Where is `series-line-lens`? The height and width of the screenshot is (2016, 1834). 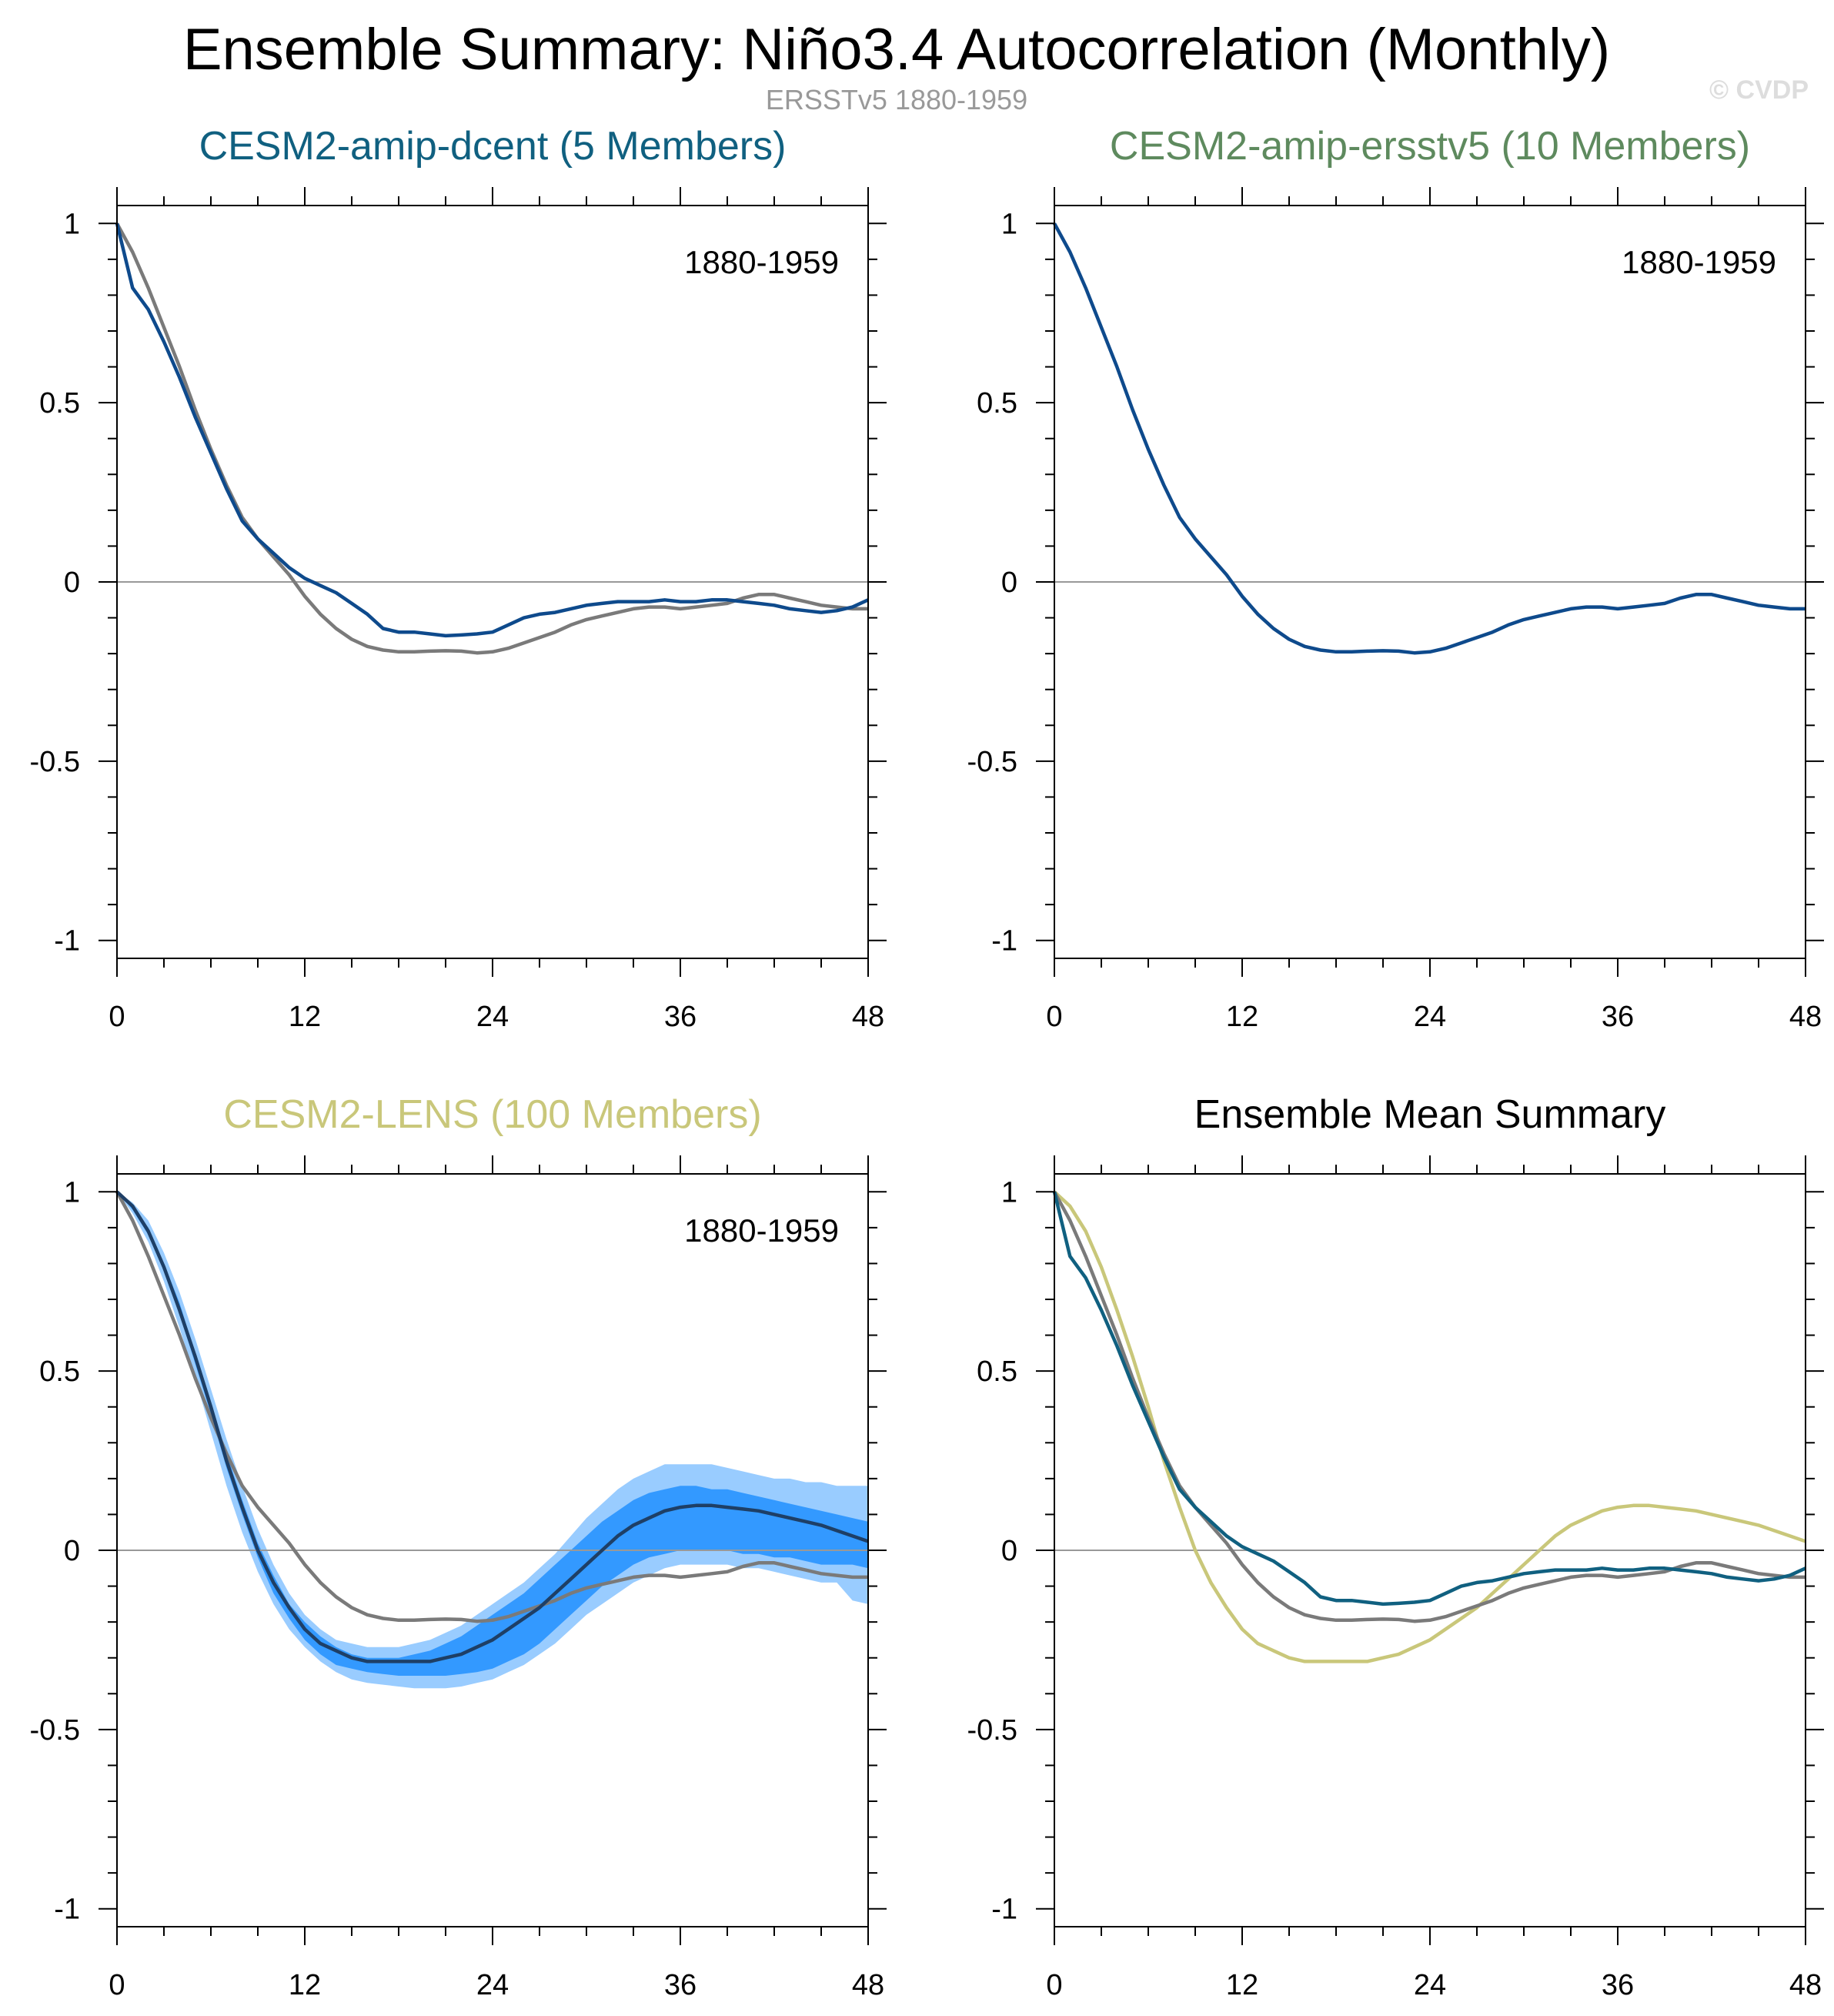
series-line-lens is located at coordinates (1429, 1426).